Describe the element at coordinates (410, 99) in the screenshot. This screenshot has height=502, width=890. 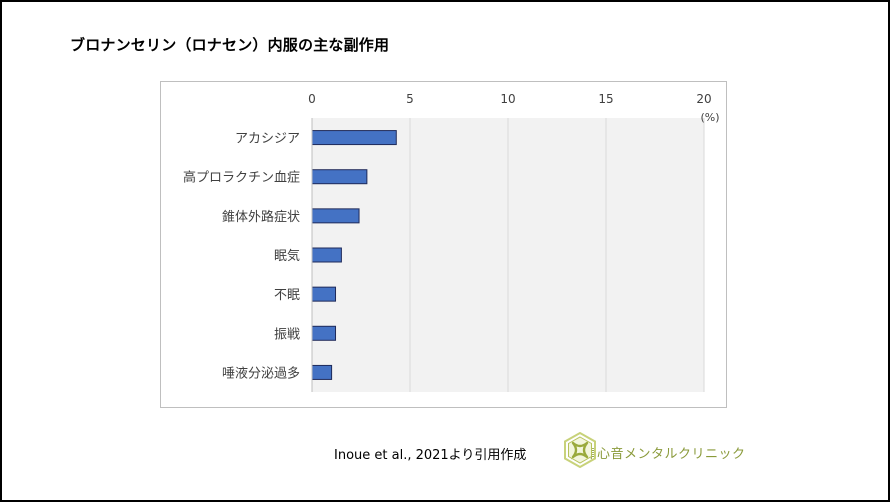
I see `x-tick-label: 5` at that location.